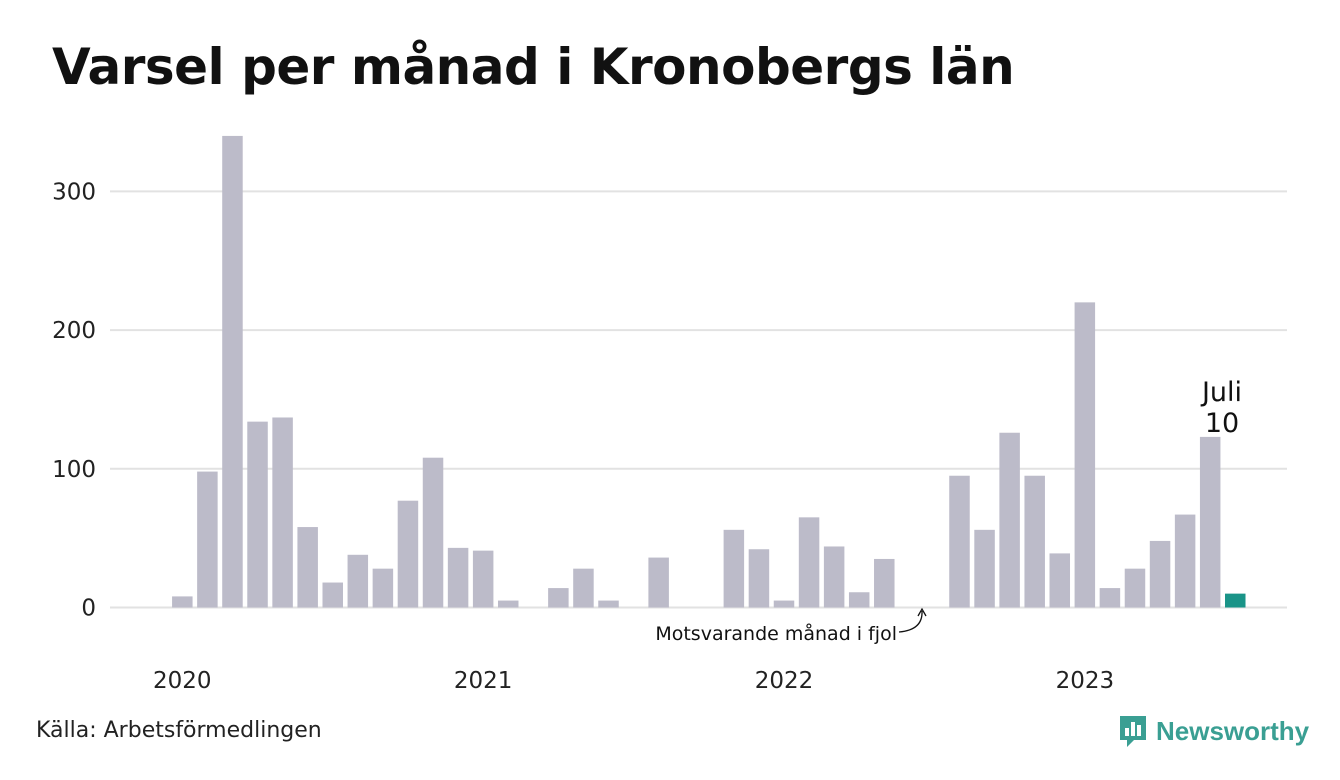 Image resolution: width=1340 pixels, height=780 pixels. I want to click on previous-year-annotation: Motsvarande månad i fjol, so click(776, 633).